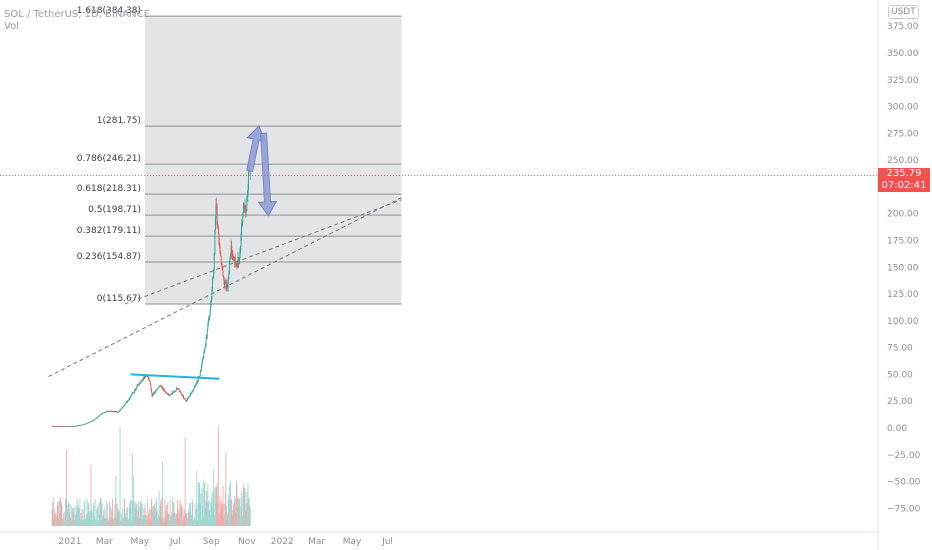  What do you see at coordinates (247, 542) in the screenshot?
I see `time-tick-label: Nov` at bounding box center [247, 542].